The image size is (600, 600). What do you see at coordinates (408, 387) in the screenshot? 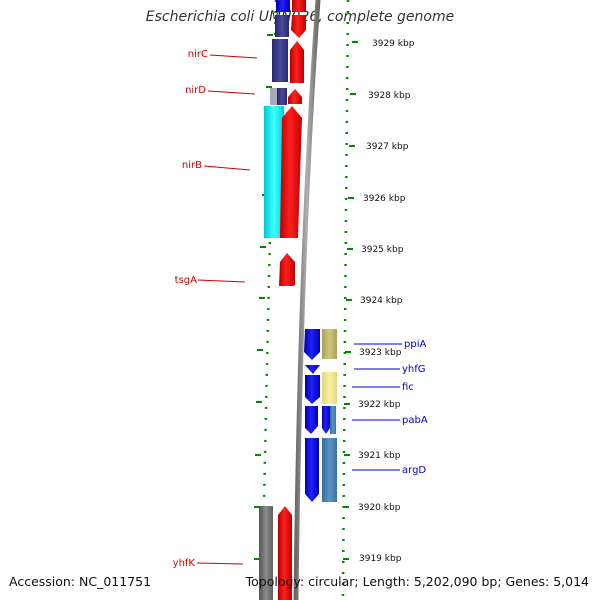
I see `gene-label-fic: fic` at bounding box center [408, 387].